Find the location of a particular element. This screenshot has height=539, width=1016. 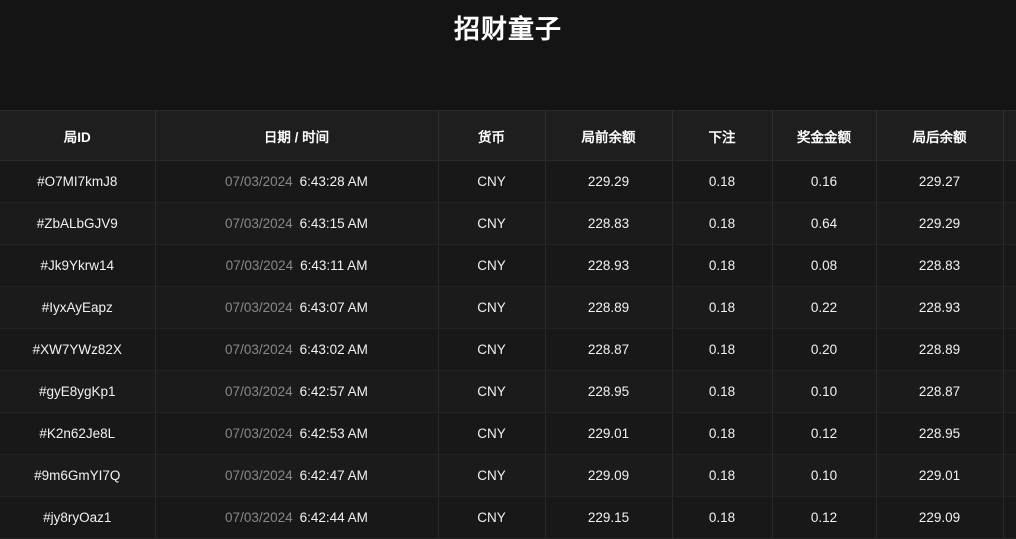

cell-round-id: #IyxAyEapz is located at coordinates (78, 307).